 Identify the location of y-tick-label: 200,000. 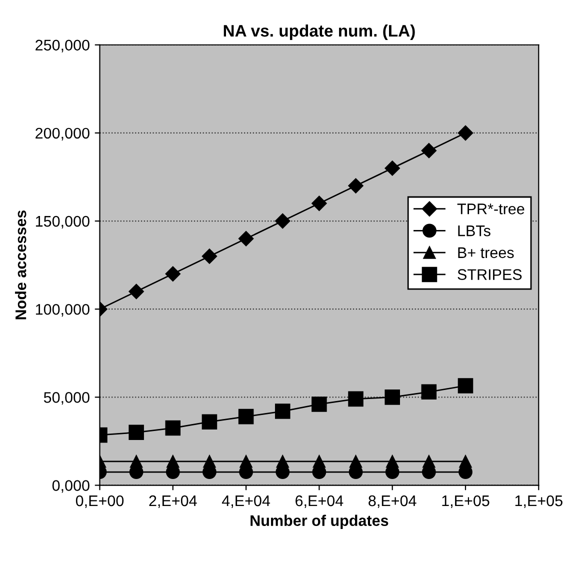
(63, 134).